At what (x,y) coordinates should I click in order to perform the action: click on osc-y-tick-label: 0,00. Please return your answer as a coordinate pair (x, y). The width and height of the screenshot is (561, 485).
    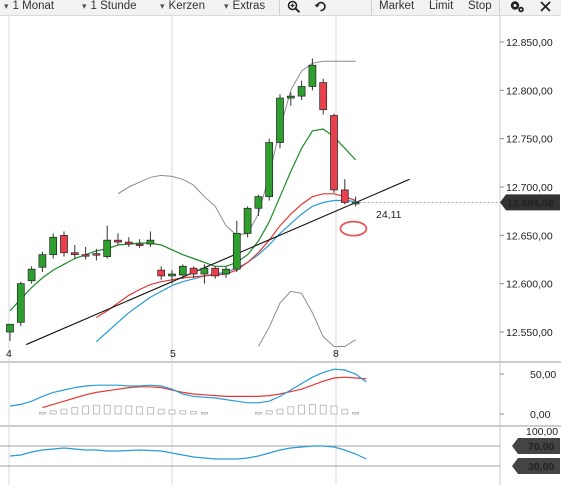
    Looking at the image, I should click on (540, 415).